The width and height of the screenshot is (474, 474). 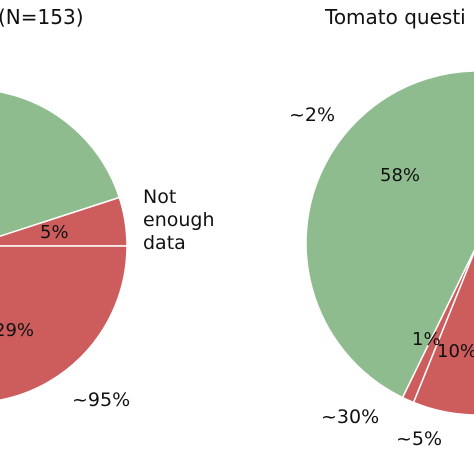 What do you see at coordinates (419, 439) in the screenshot?
I see `right-outer-label-5: ~5%` at bounding box center [419, 439].